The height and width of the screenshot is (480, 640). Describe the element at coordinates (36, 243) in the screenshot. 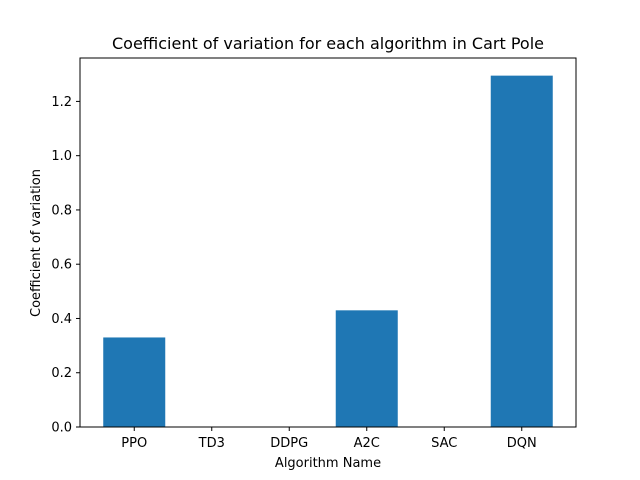

I see `y-axis-label: Coefficient of variation` at that location.